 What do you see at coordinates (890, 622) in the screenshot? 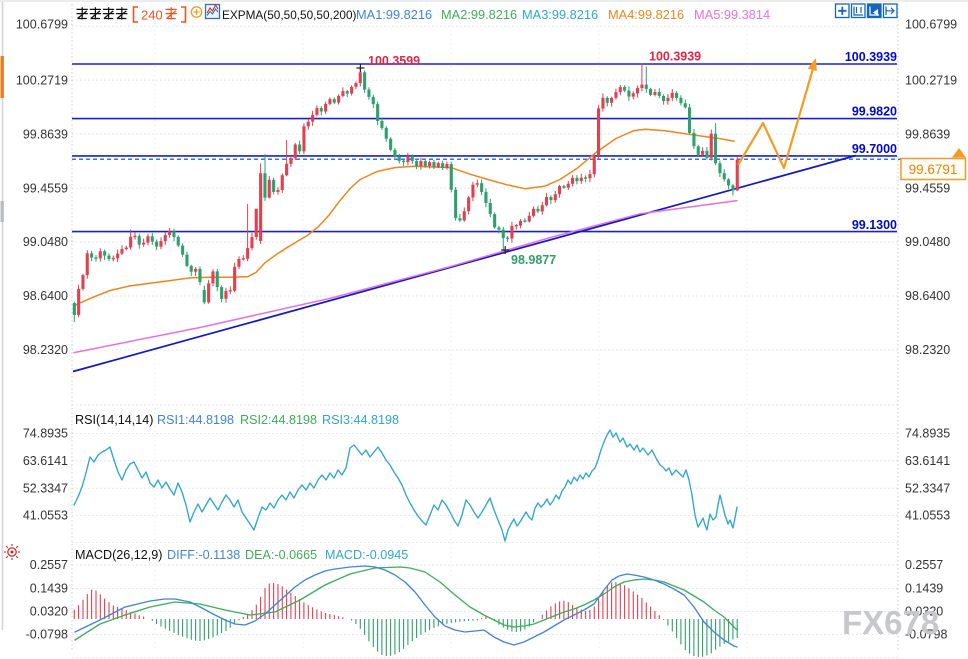
I see `svg-text: FX678` at bounding box center [890, 622].